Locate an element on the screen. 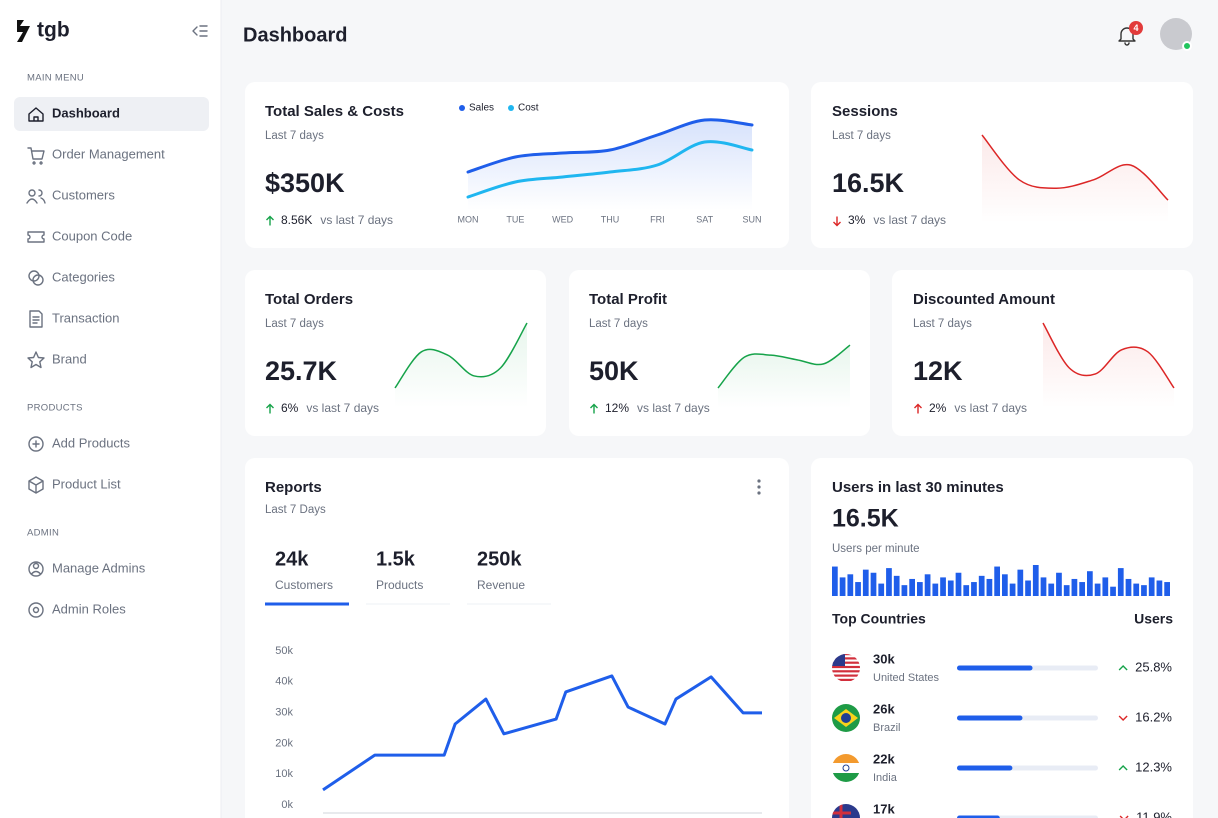 The width and height of the screenshot is (1218, 818). y-tick-label: 10k is located at coordinates (284, 774).